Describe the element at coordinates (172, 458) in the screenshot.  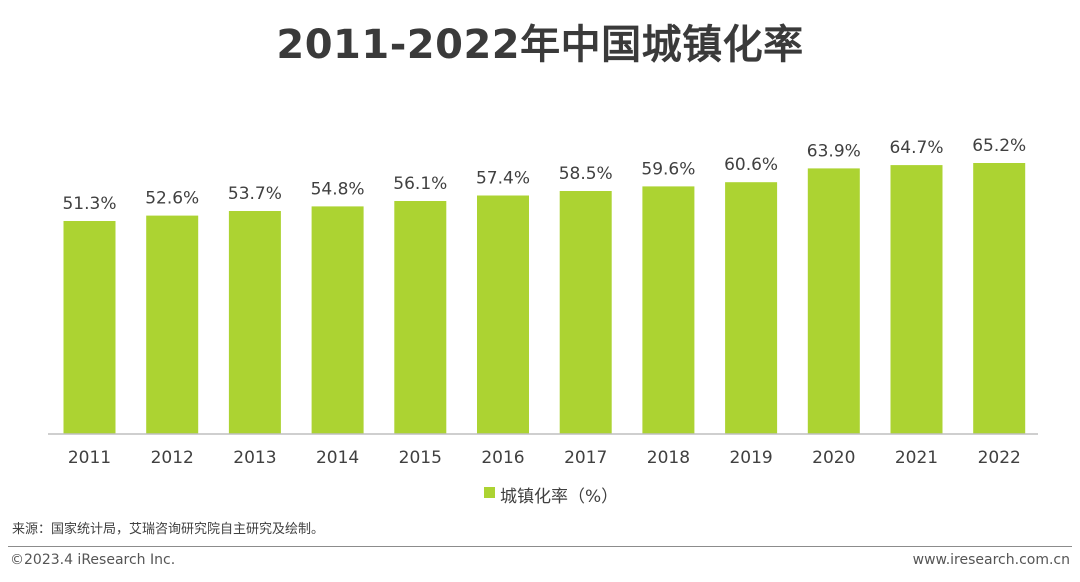
I see `x-tick-label-2012: 2012` at that location.